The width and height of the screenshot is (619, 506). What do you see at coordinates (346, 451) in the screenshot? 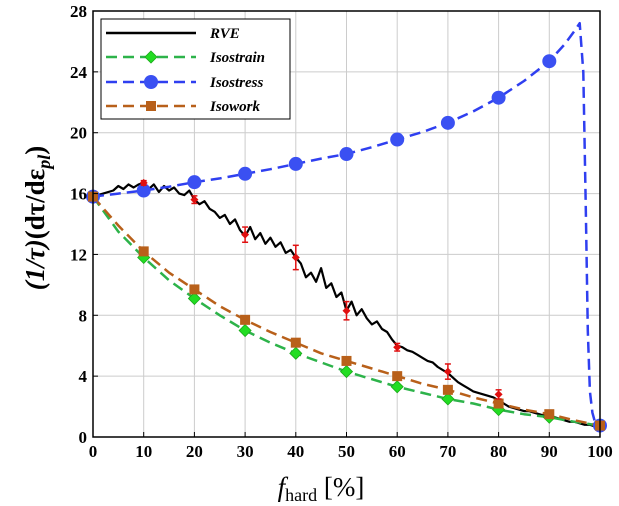
I see `x-tick-label-50: 50` at bounding box center [346, 451].